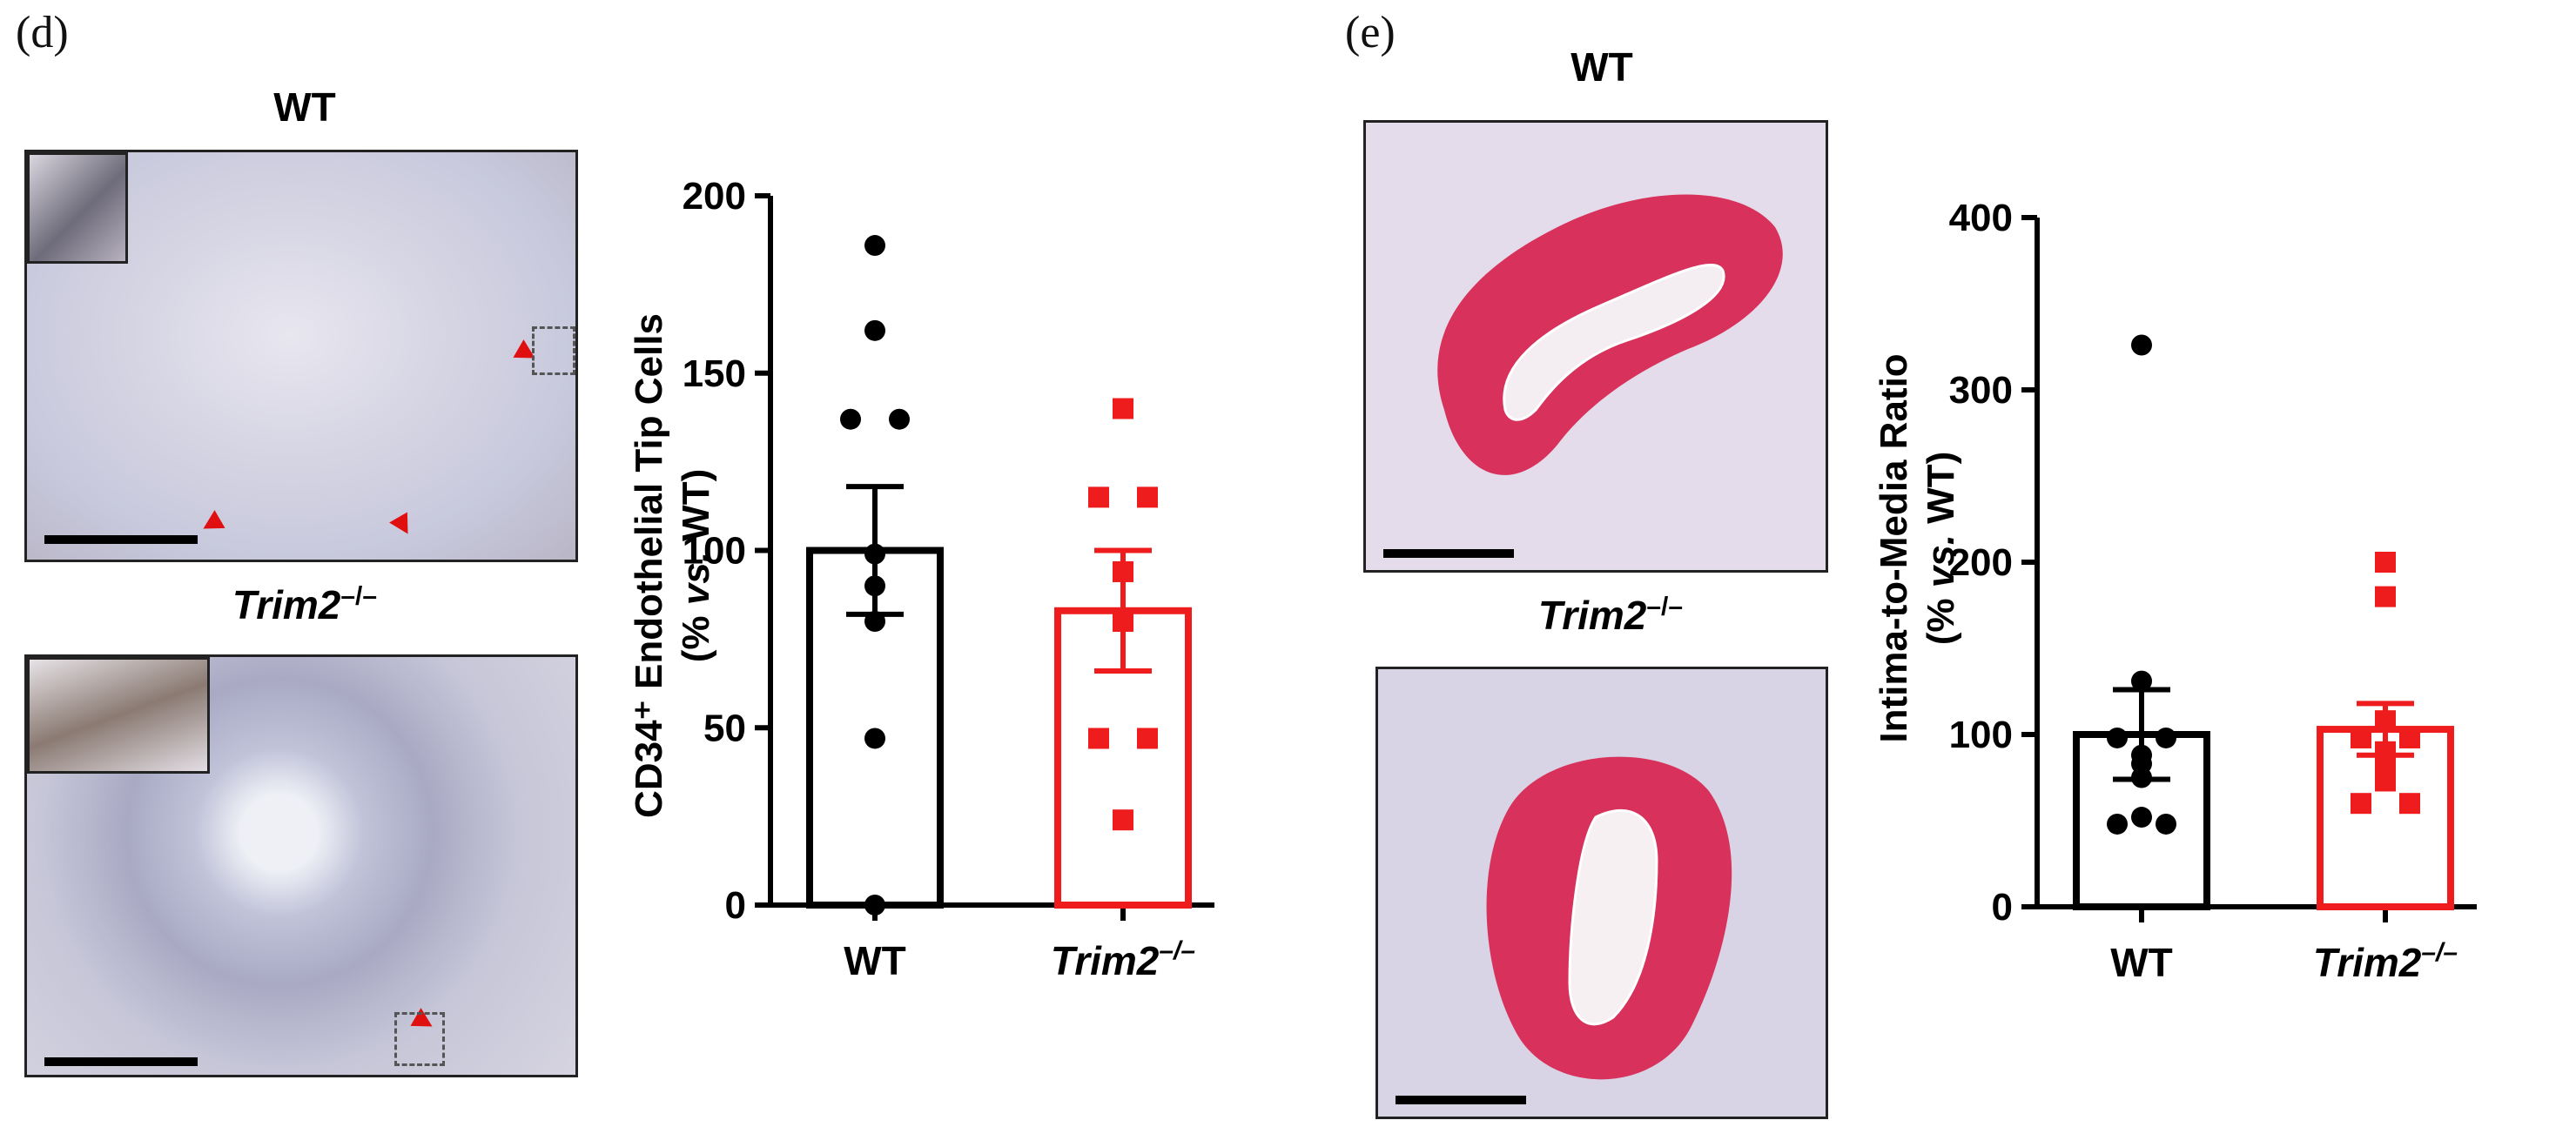 This screenshot has width=2576, height=1147. What do you see at coordinates (42, 32) in the screenshot?
I see `panel-letter-d: (d)` at bounding box center [42, 32].